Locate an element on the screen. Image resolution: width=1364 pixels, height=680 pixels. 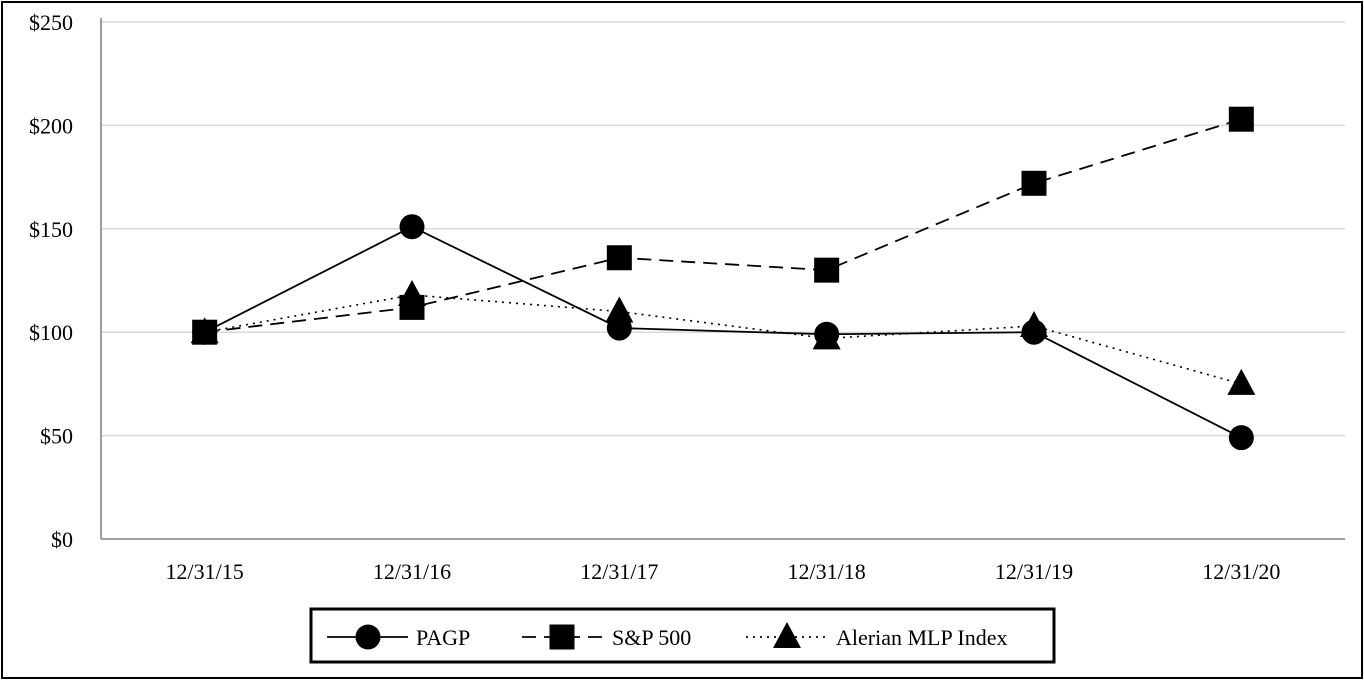
x-tick-label: 12/31/19 is located at coordinates (1034, 571).